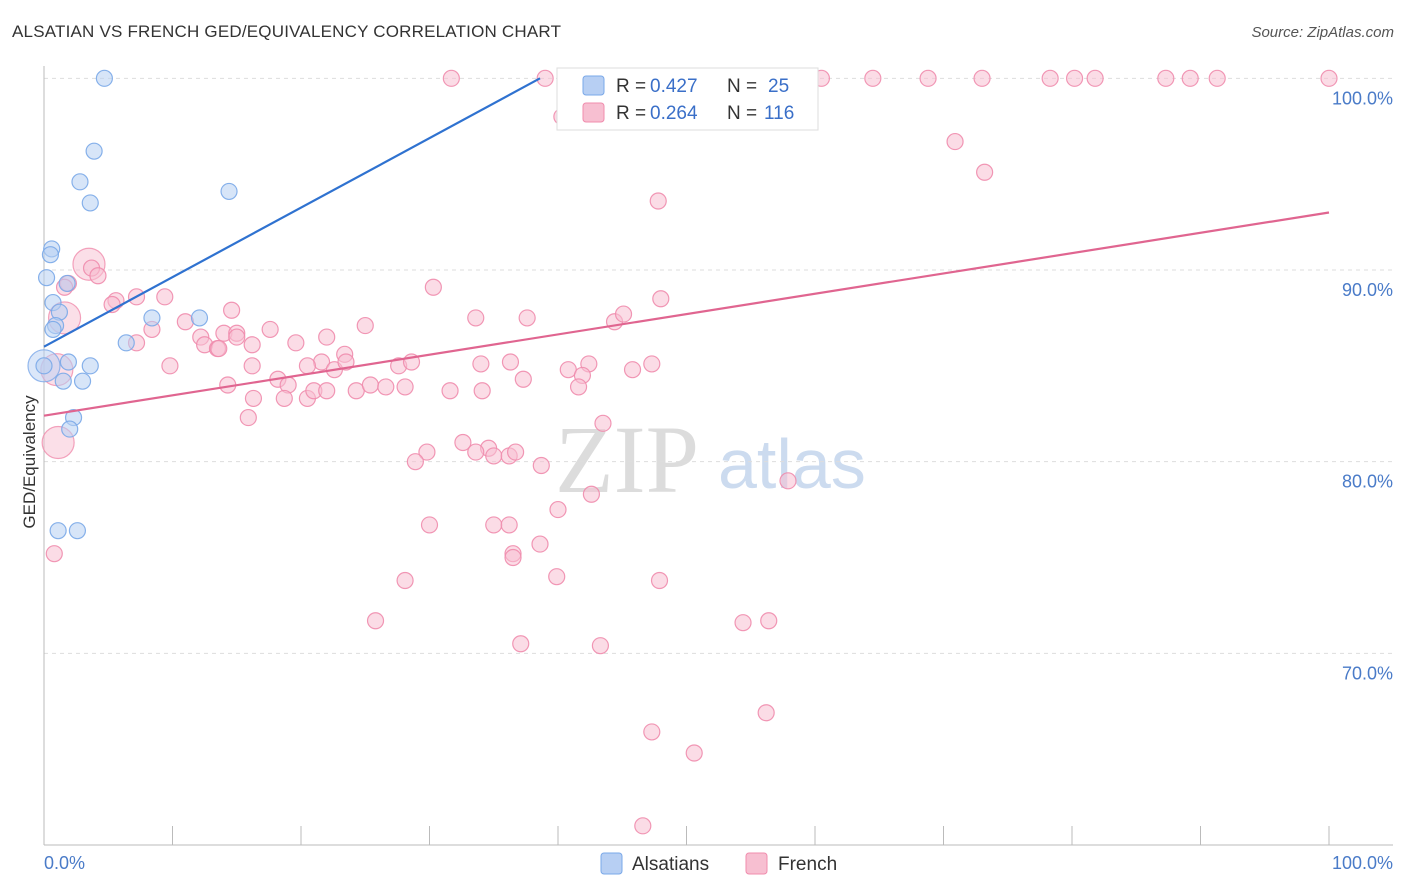 The width and height of the screenshot is (1406, 892). I want to click on legend-alsatians-label: Alsatians, so click(670, 864).